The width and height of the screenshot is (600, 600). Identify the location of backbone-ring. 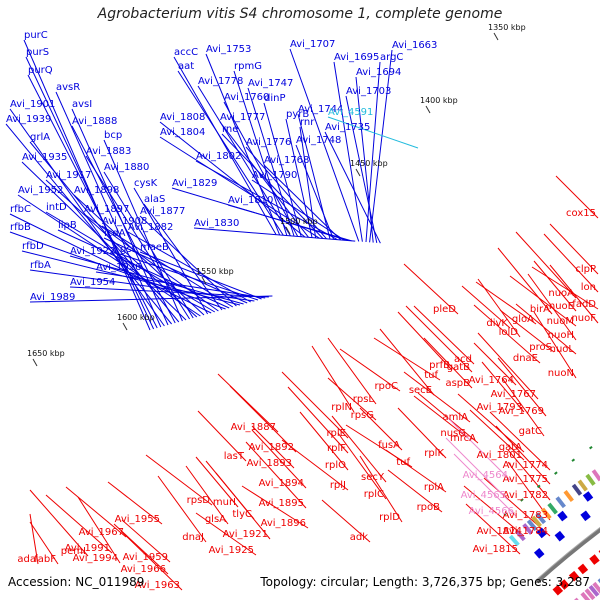
(567, 555).